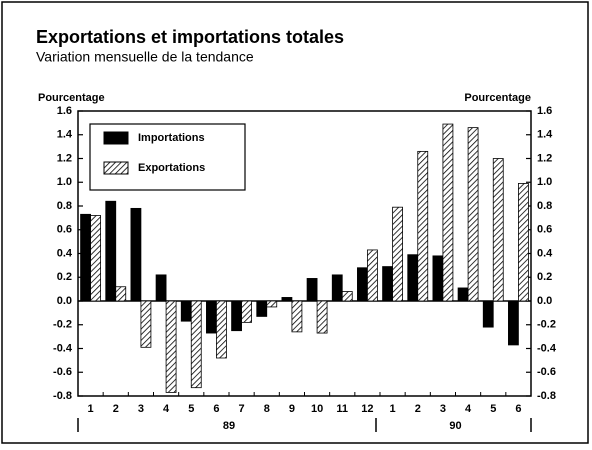  I want to click on y-tick-label: -0.6, so click(62, 372).